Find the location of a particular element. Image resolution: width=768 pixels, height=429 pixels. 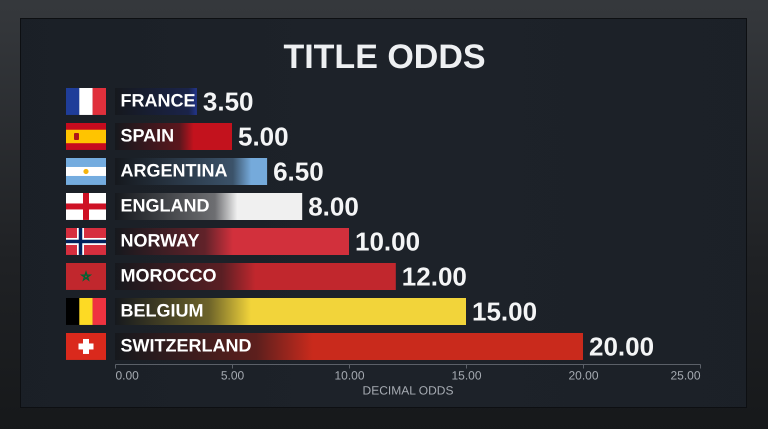

x-tick-label: 0.00 is located at coordinates (128, 375).